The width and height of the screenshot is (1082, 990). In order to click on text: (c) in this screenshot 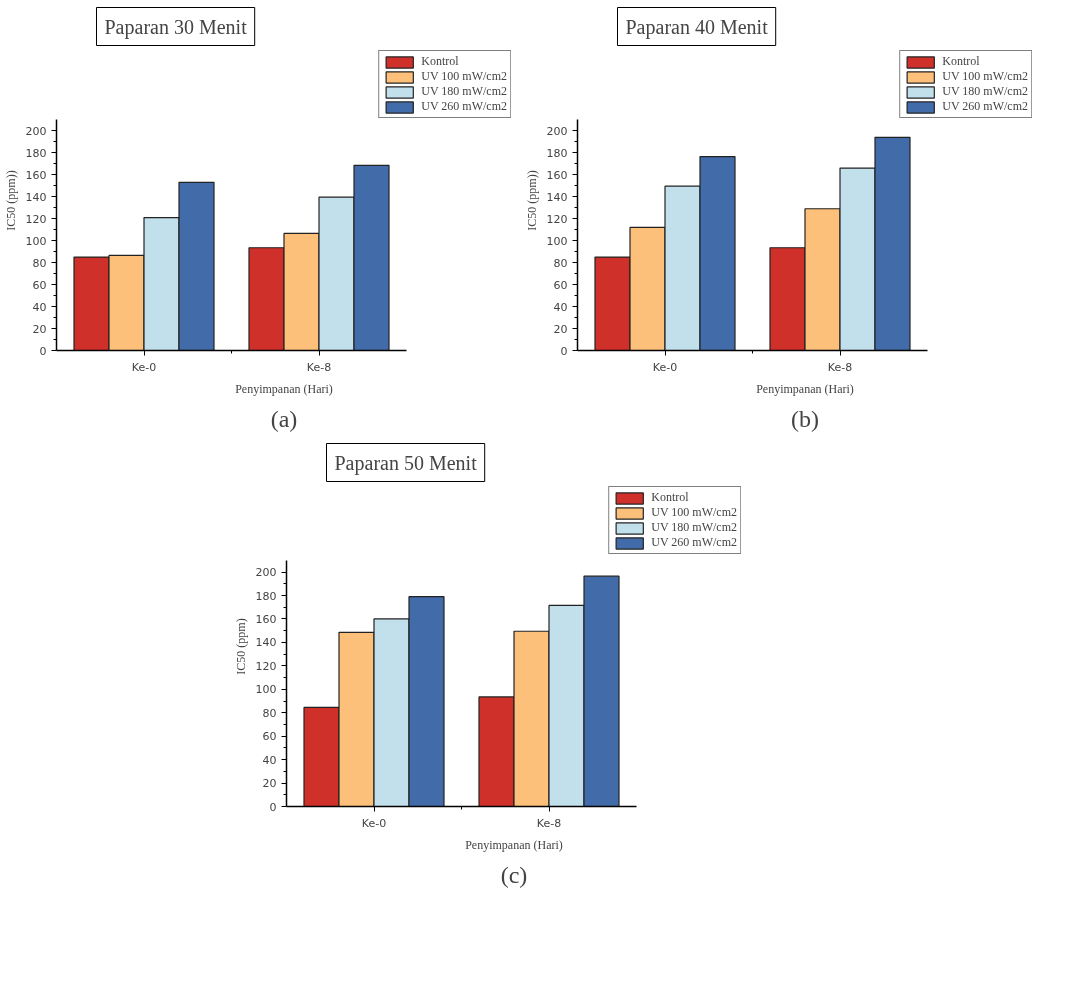, I will do `click(514, 874)`.